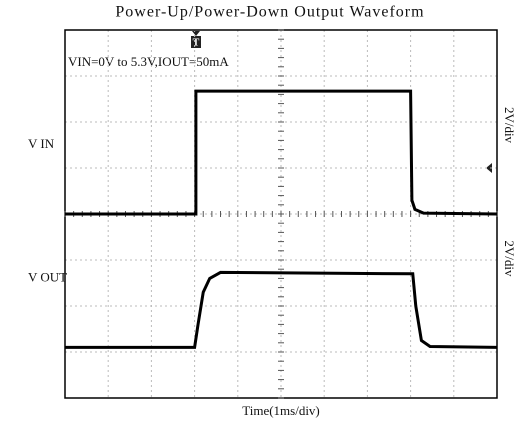 The image size is (521, 426). What do you see at coordinates (148, 61) in the screenshot?
I see `annotation: VIN=0V to 5.3V,IOUT=50mA` at bounding box center [148, 61].